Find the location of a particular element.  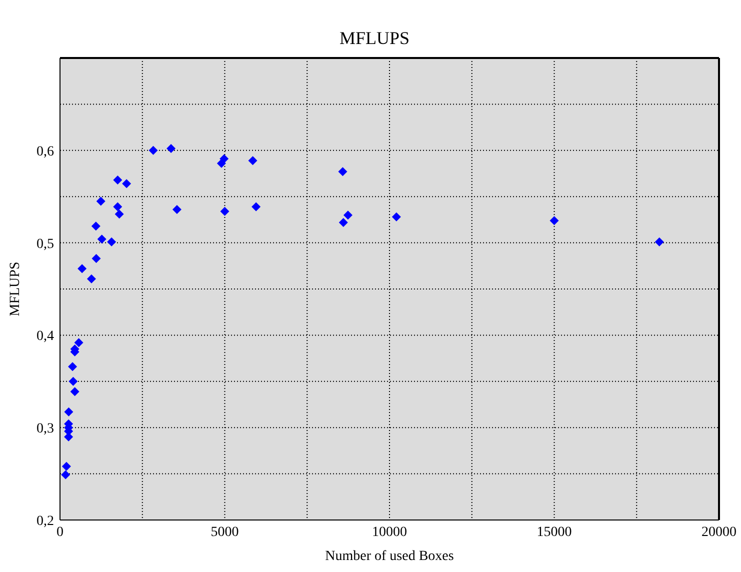

y-tick-label: 0,5 is located at coordinates (45, 244).